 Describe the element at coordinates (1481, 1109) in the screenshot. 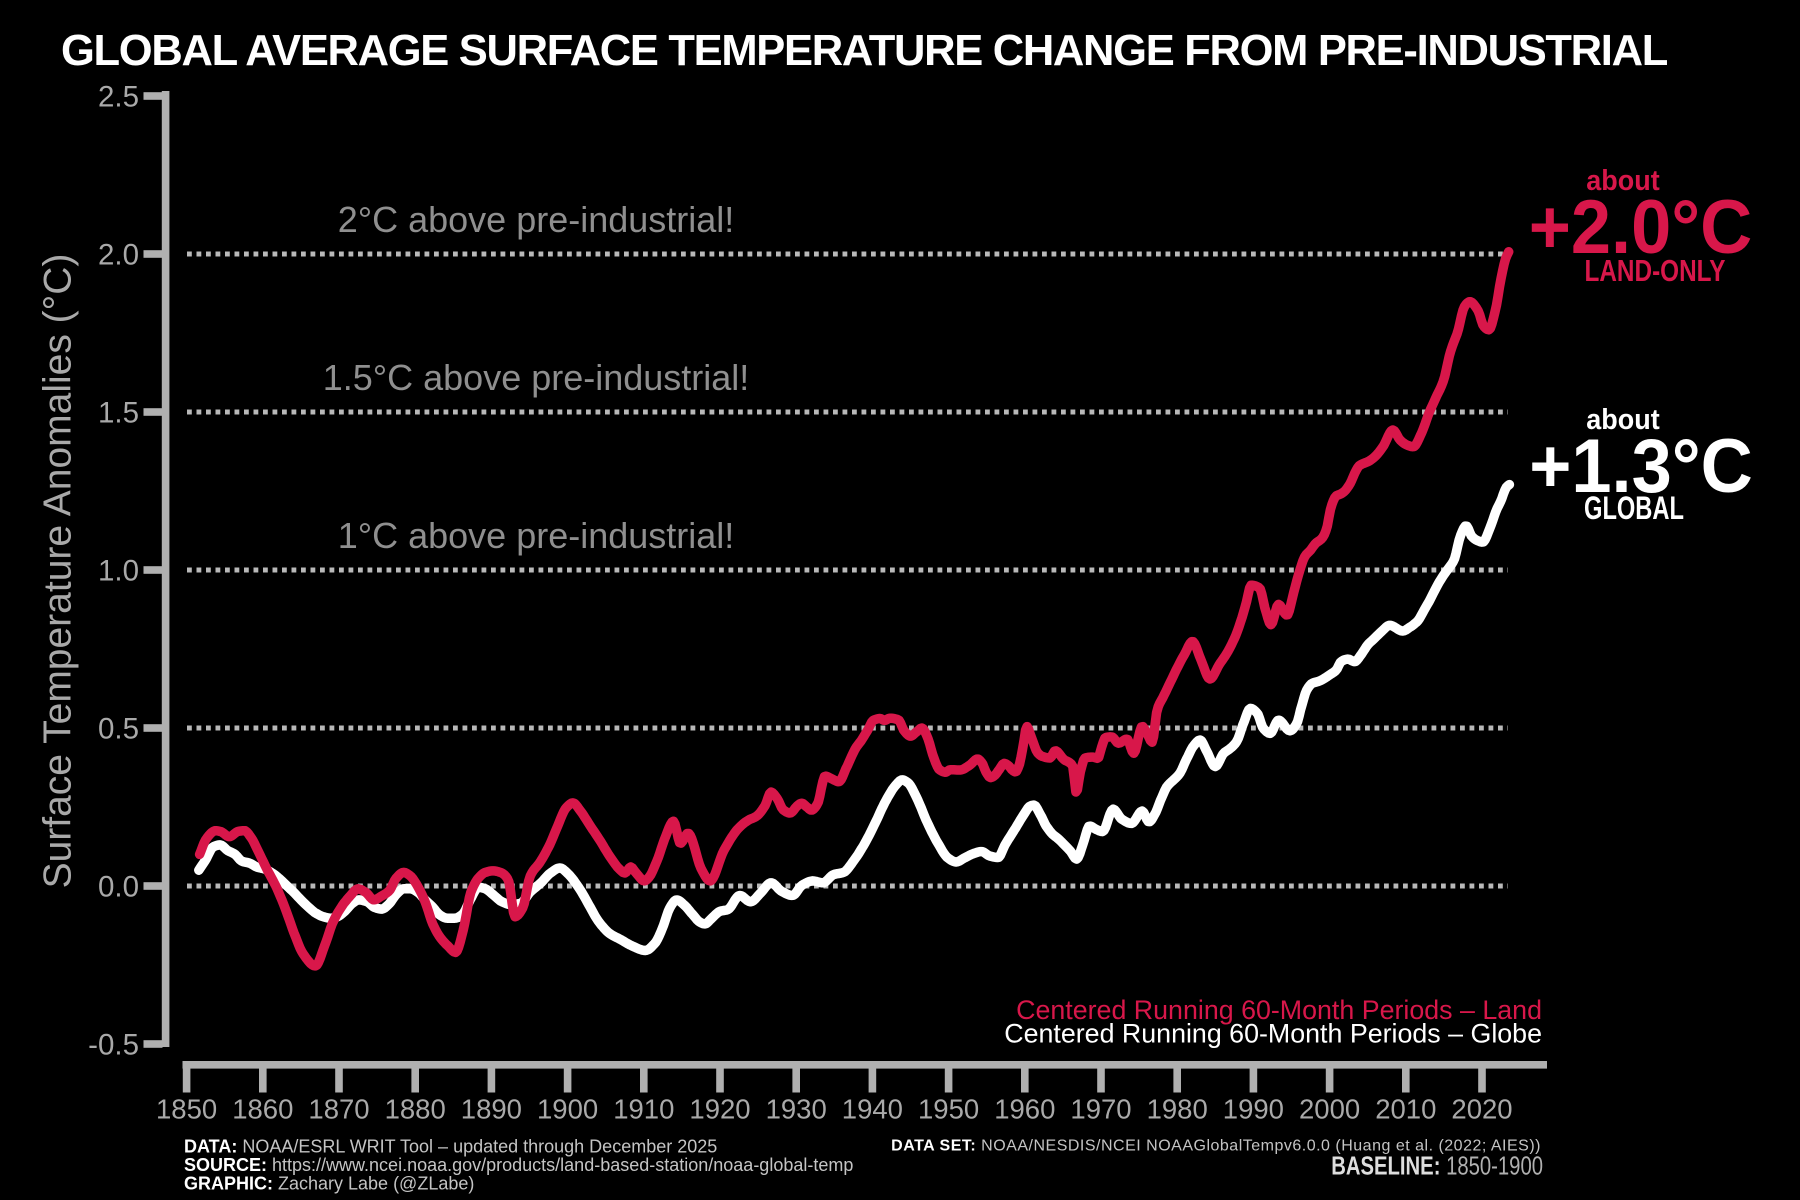

I see `svg-text: 2020` at that location.